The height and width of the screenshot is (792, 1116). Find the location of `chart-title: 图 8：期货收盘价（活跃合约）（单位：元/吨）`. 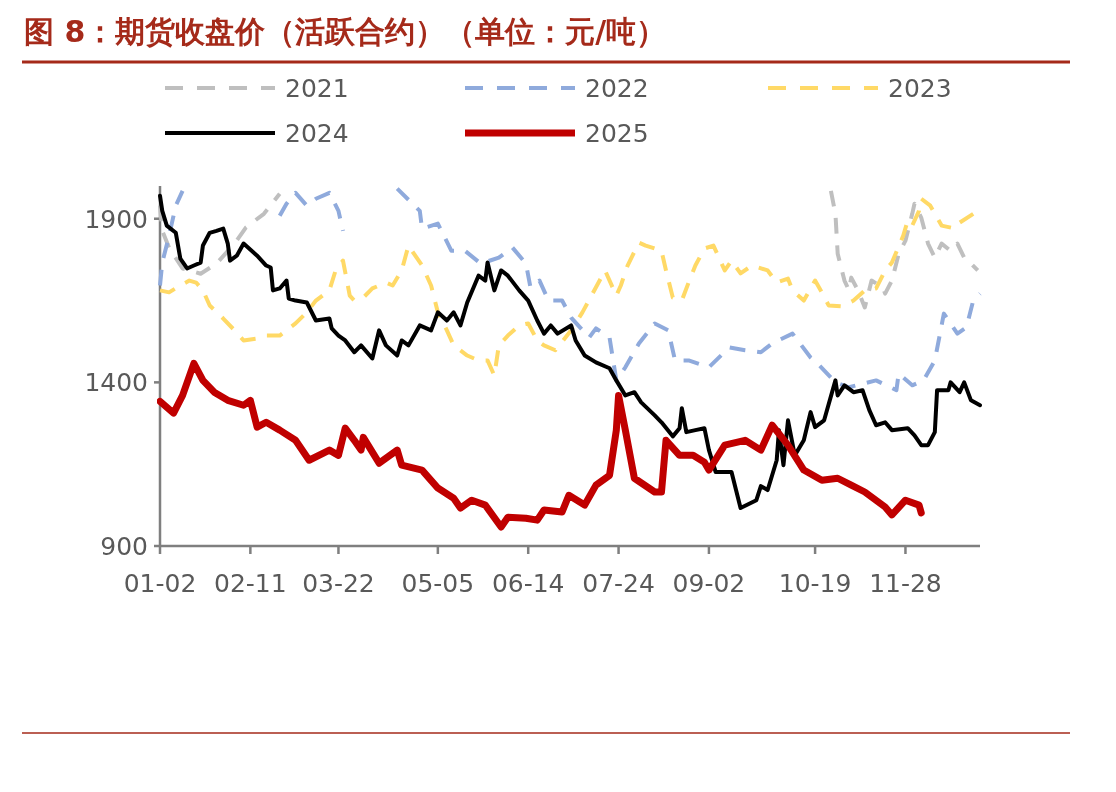

chart-title: 图 8：期货收盘价（活跃合约）（单位：元/吨） is located at coordinates (345, 31).